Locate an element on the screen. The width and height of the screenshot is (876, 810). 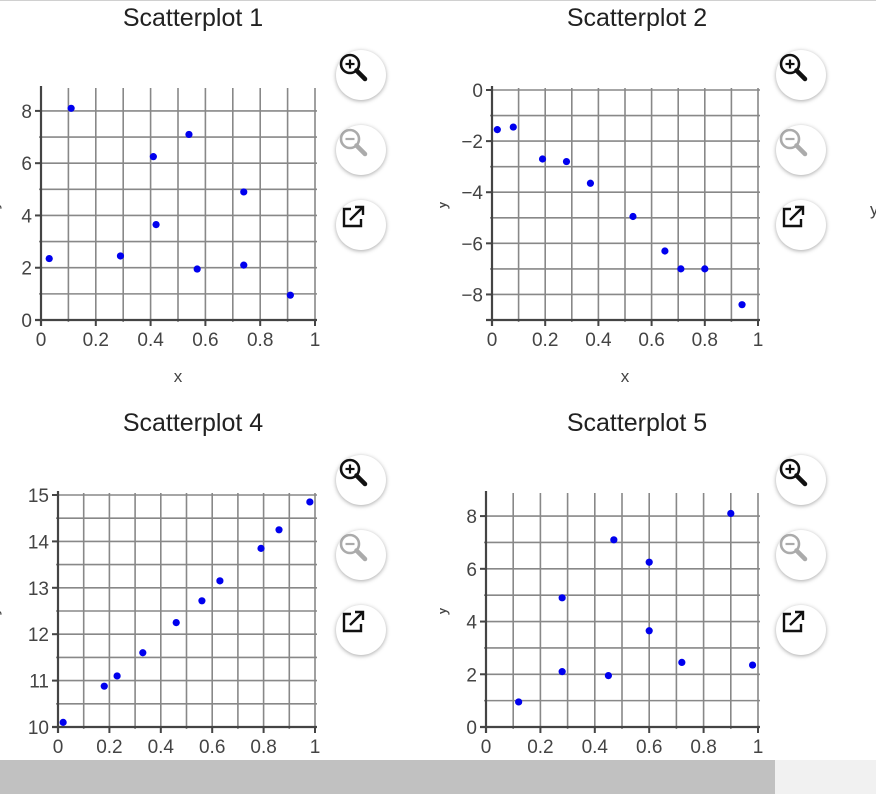
y-tick-label: 12 is located at coordinates (38, 635).